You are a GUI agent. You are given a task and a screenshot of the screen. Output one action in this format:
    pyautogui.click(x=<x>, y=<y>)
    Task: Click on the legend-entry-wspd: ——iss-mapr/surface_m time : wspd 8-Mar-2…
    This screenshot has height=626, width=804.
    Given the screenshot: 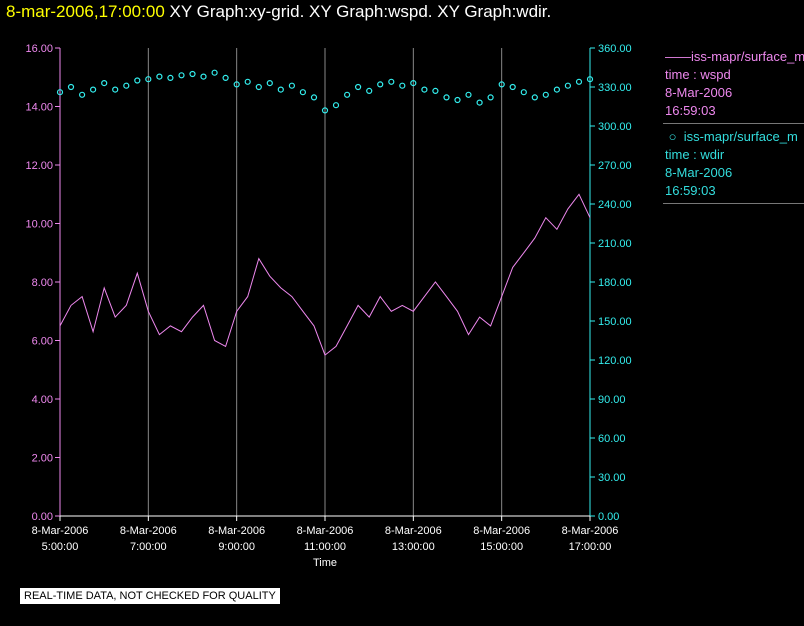 What is the action you would take?
    pyautogui.click(x=733, y=84)
    